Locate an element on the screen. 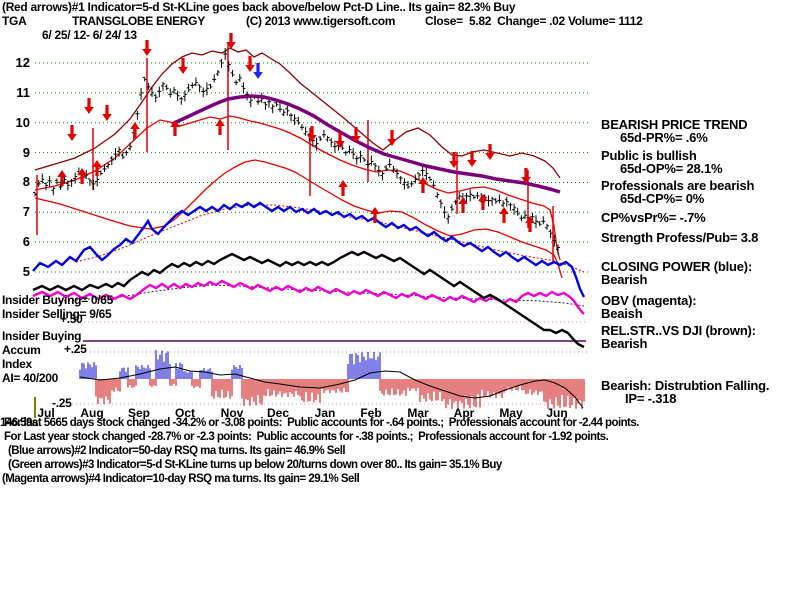  purple-ma-65d-line is located at coordinates (366, 144).